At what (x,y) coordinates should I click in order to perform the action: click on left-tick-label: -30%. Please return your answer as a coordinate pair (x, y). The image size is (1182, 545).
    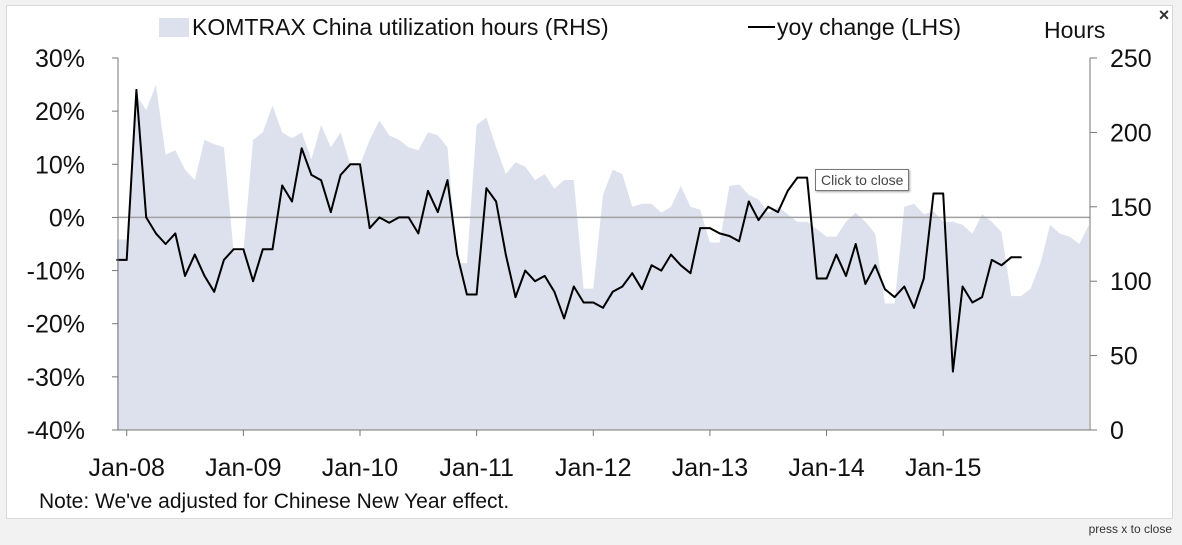
    Looking at the image, I should click on (56, 378).